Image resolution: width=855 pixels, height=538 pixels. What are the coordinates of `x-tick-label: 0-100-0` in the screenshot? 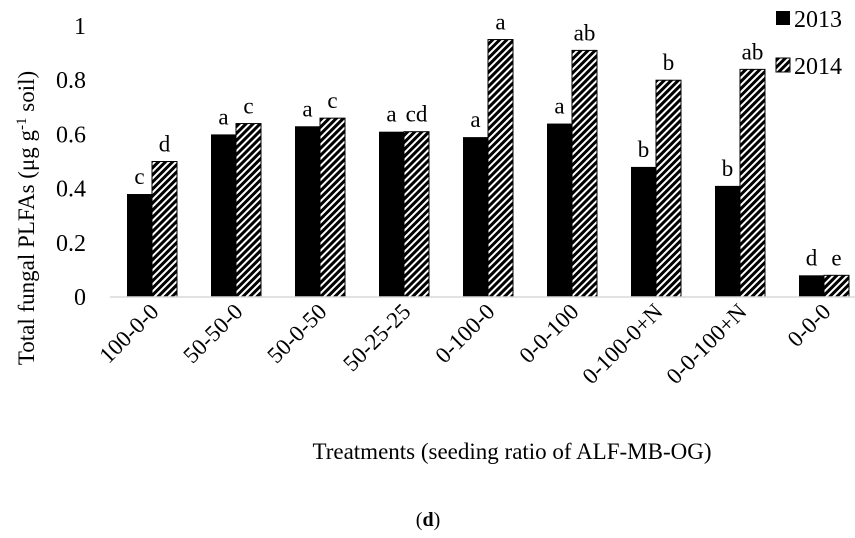 It's located at (464, 333).